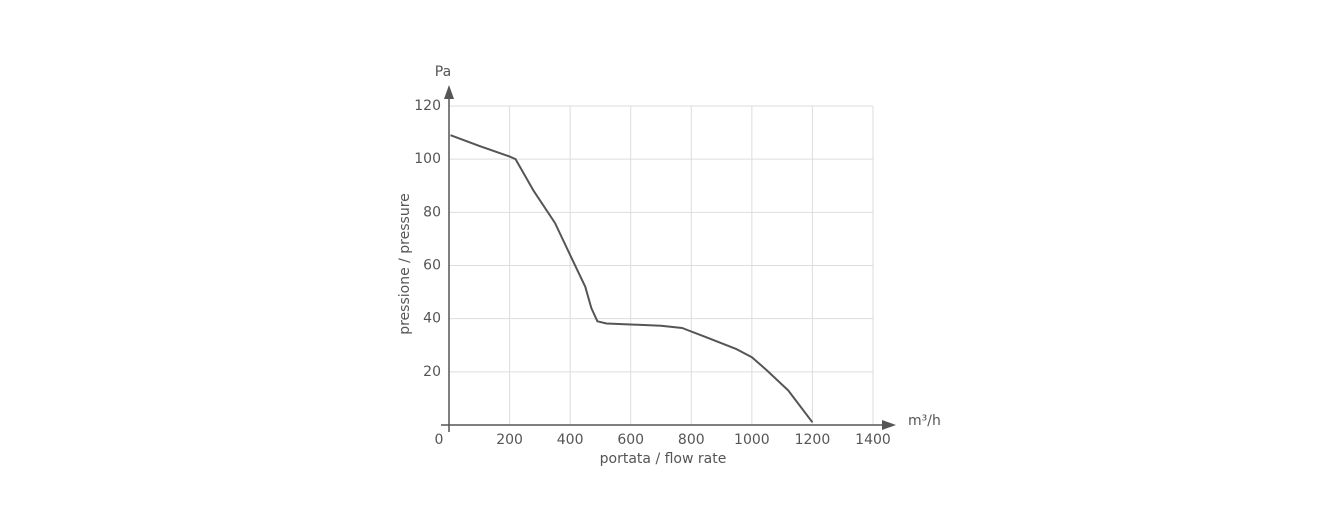 The image size is (1338, 530). Describe the element at coordinates (427, 106) in the screenshot. I see `y-tick-label: 120` at that location.